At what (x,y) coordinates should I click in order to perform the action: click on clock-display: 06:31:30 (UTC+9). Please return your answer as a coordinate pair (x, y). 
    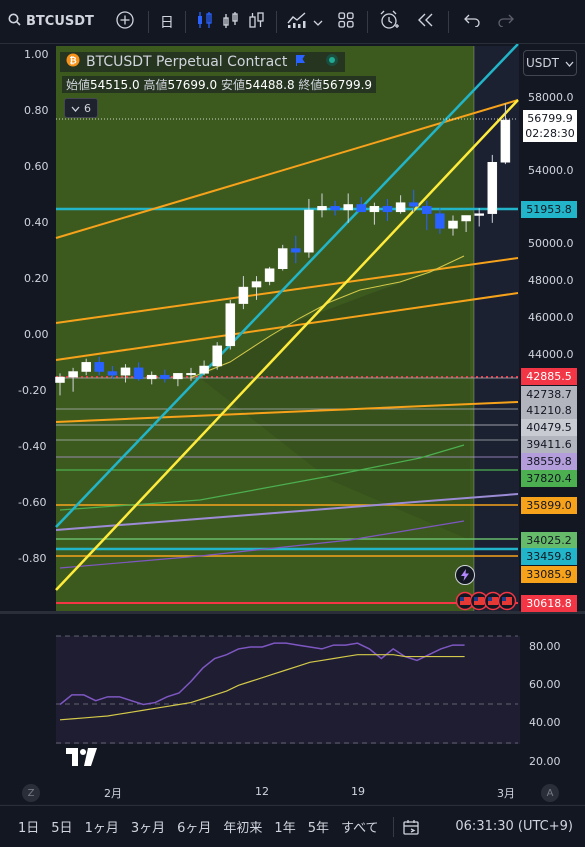
    Looking at the image, I should click on (514, 826).